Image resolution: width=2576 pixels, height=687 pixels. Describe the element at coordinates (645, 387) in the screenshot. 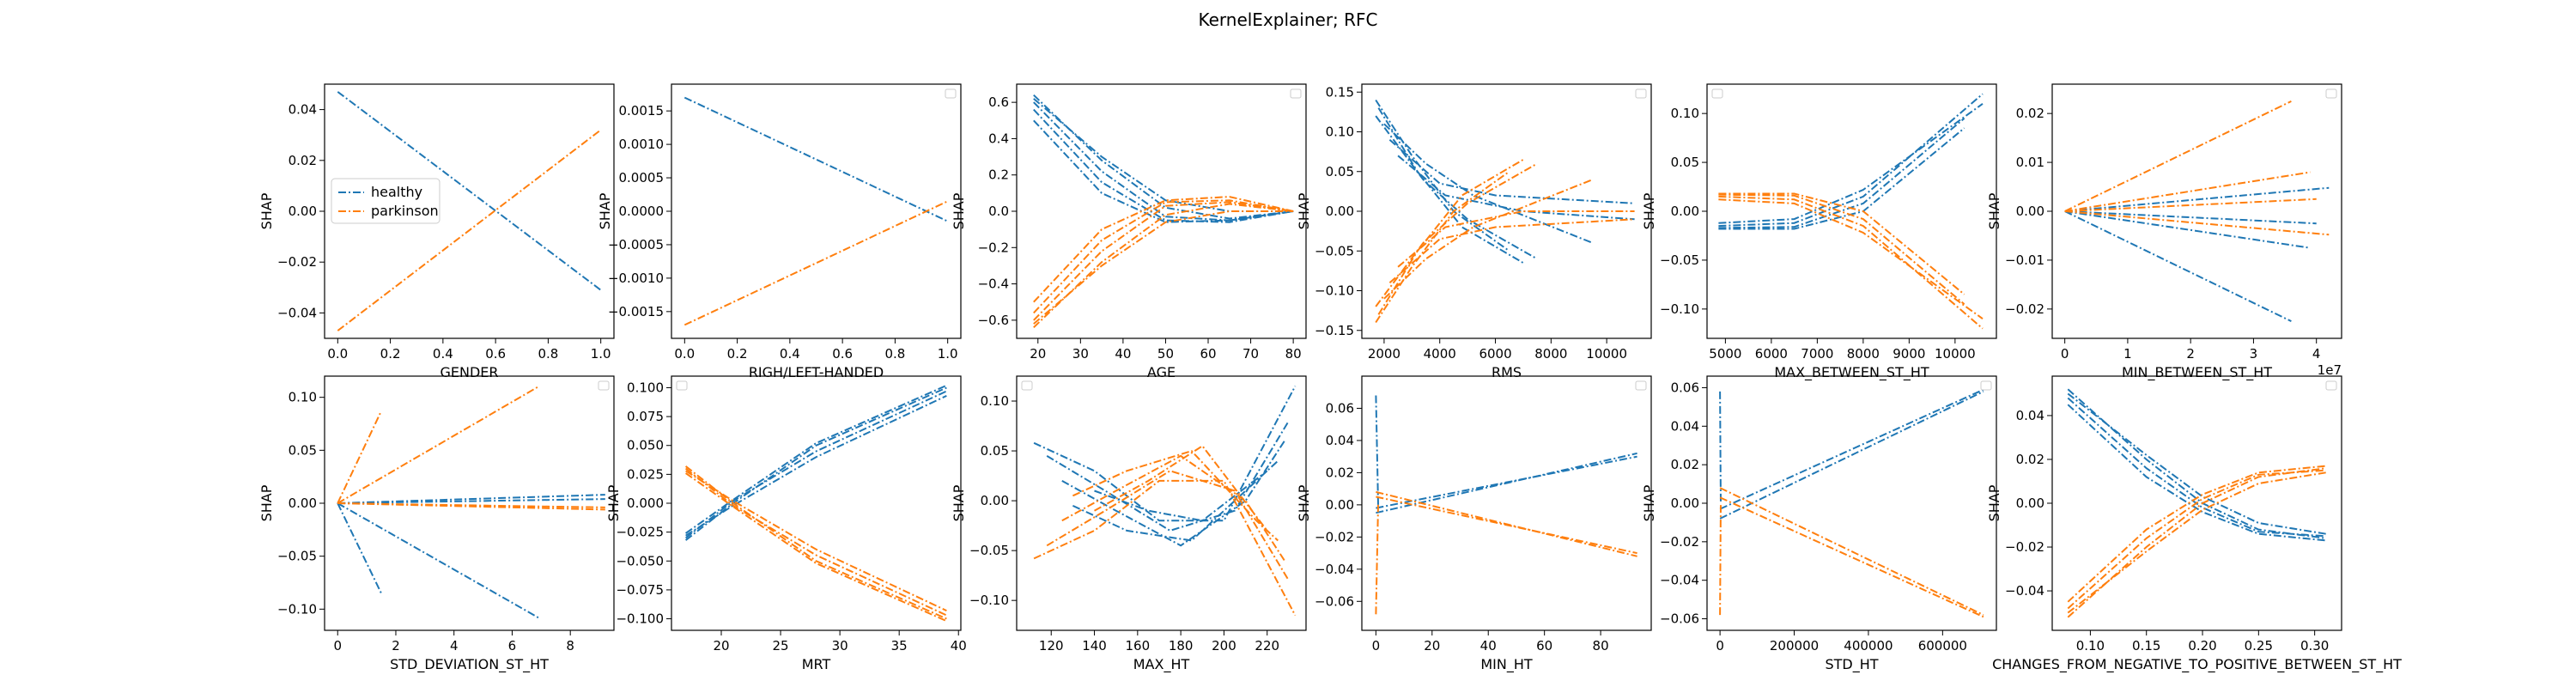

I see `y-tick-label: 0.100` at that location.